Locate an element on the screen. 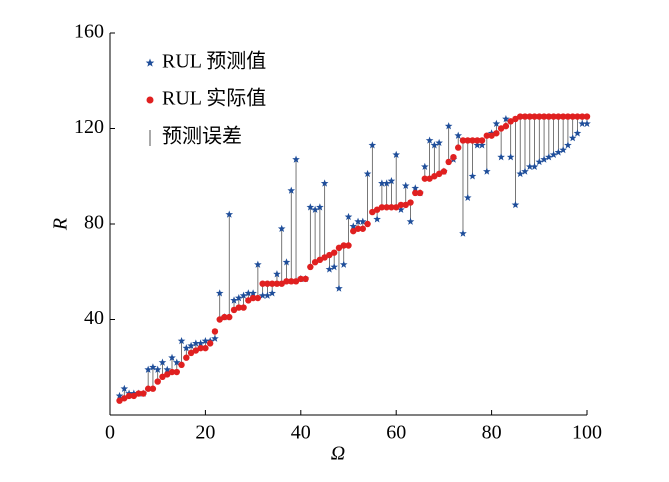 The image size is (669, 482). y-tick-label: 40 is located at coordinates (94, 318).